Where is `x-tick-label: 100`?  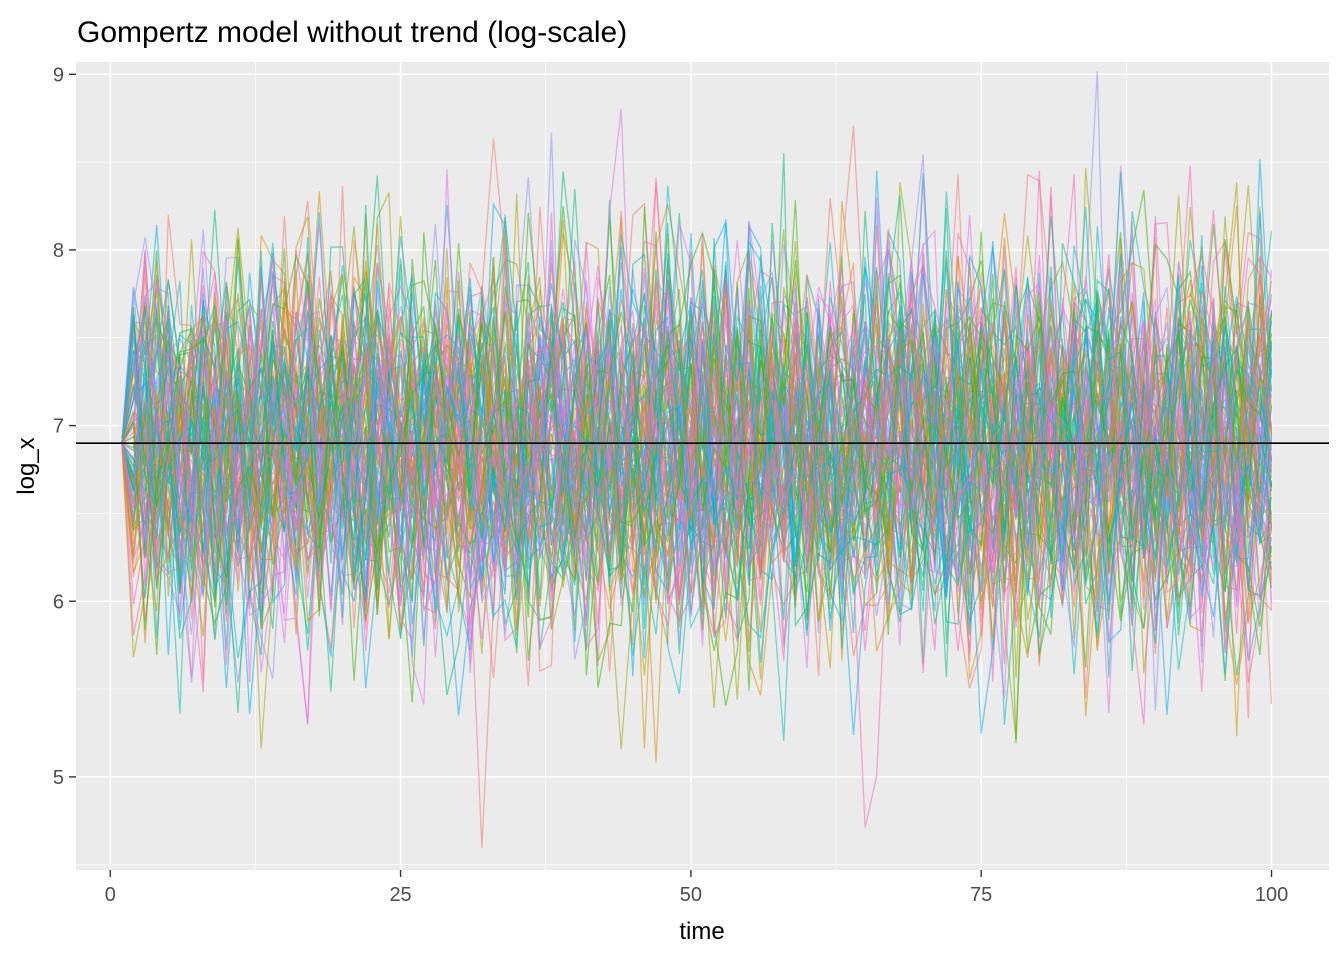
x-tick-label: 100 is located at coordinates (1271, 895).